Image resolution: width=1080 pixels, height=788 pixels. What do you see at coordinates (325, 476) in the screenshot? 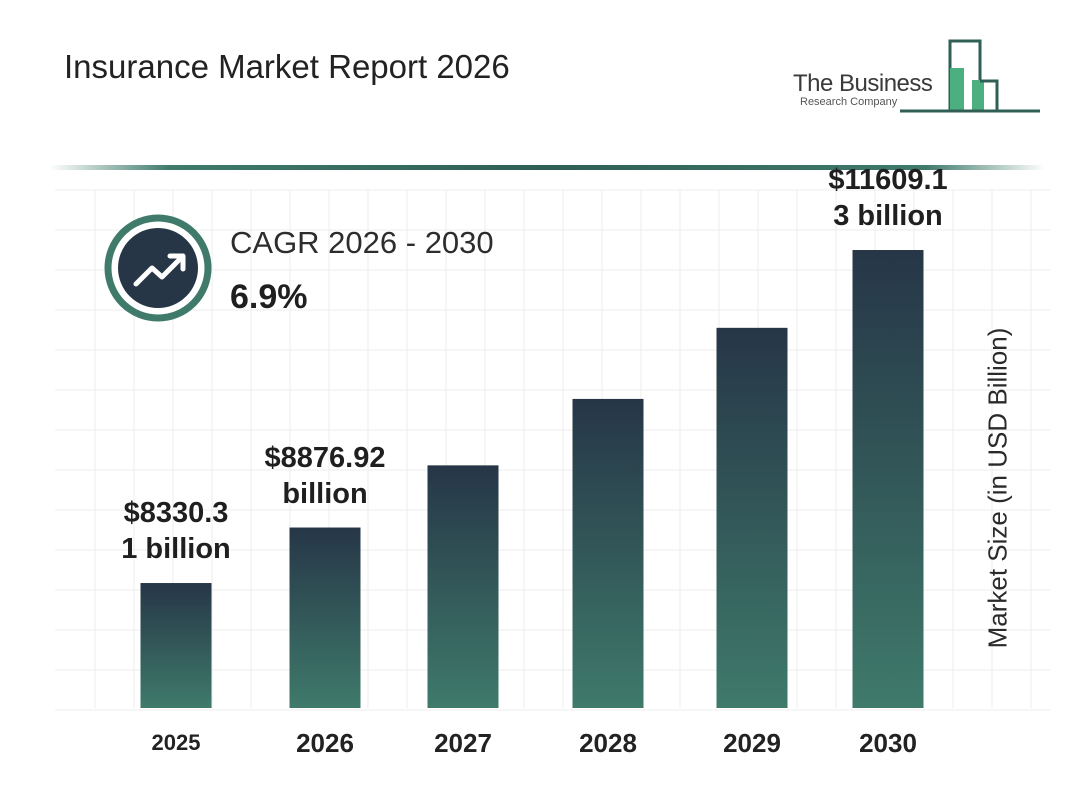
I see `data-label-2026: $8876.92 billion` at bounding box center [325, 476].